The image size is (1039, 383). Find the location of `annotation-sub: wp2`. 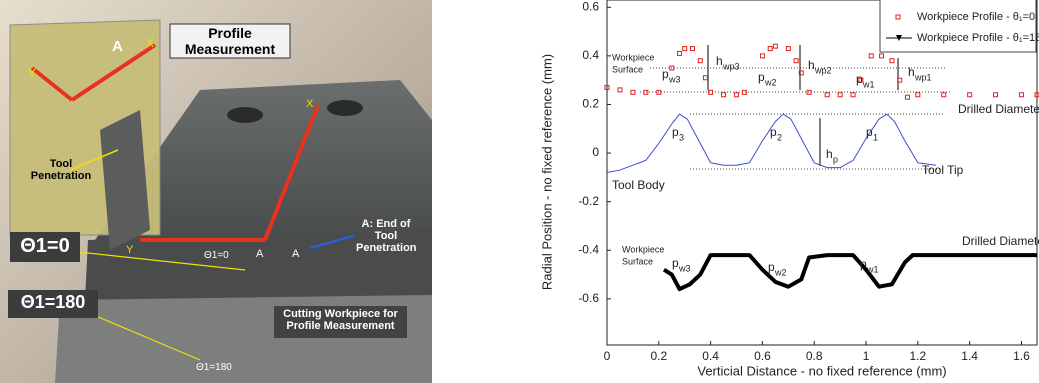

annotation-sub: wp2 is located at coordinates (823, 70).